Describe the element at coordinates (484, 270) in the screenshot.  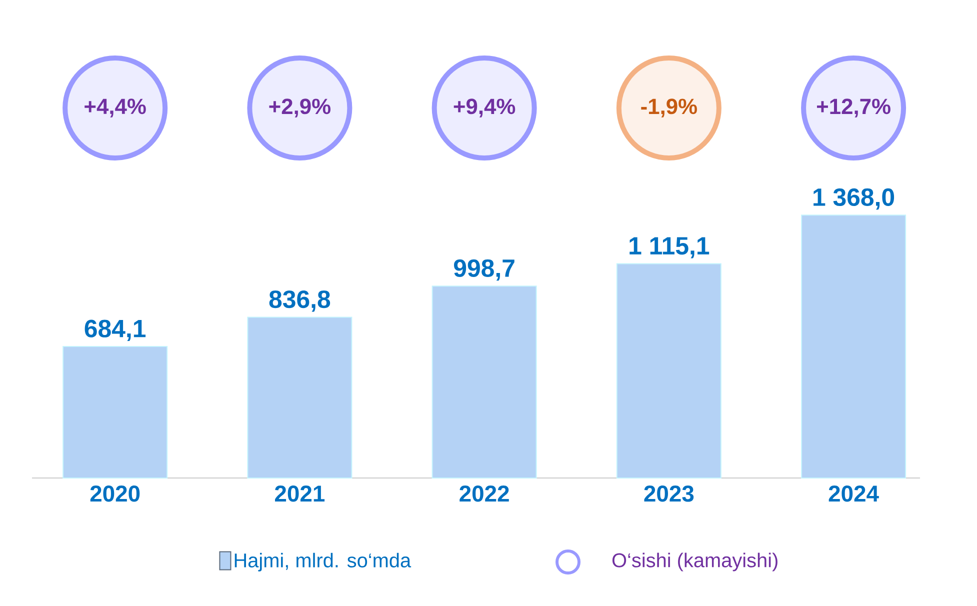
I see `data-label: 998,7` at that location.